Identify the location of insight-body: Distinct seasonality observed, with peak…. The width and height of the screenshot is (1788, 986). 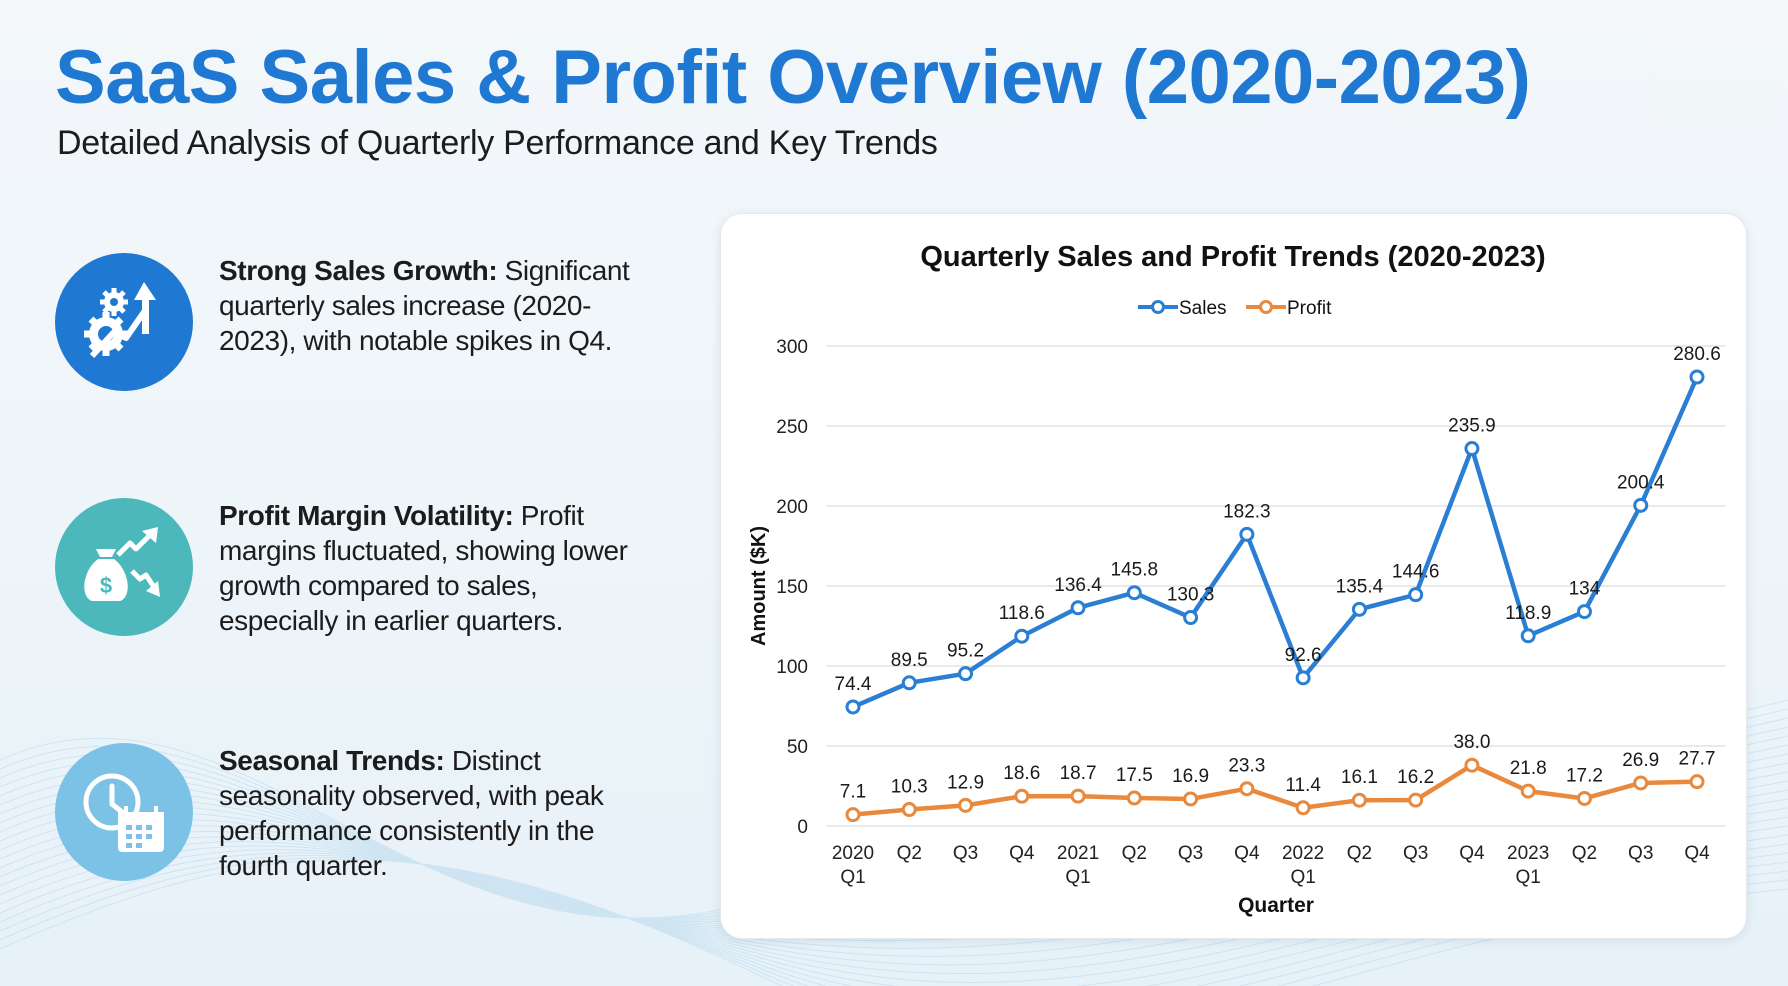
(411, 813).